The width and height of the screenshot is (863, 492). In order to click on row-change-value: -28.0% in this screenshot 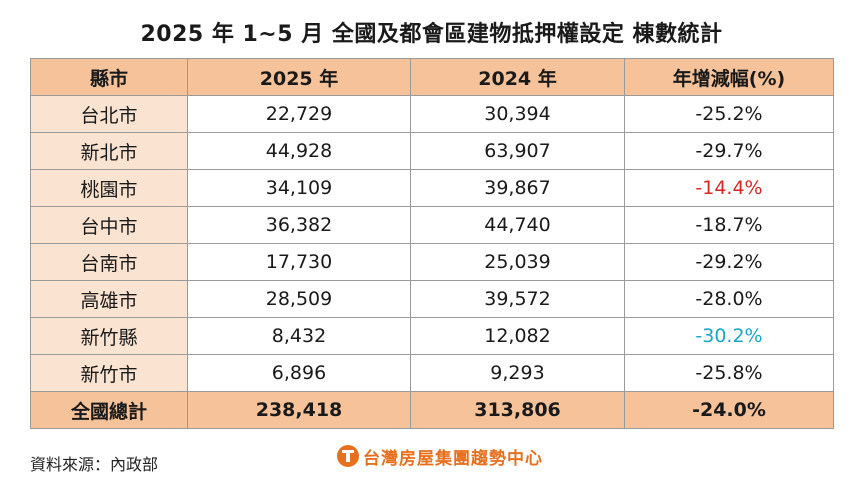, I will do `click(729, 299)`.